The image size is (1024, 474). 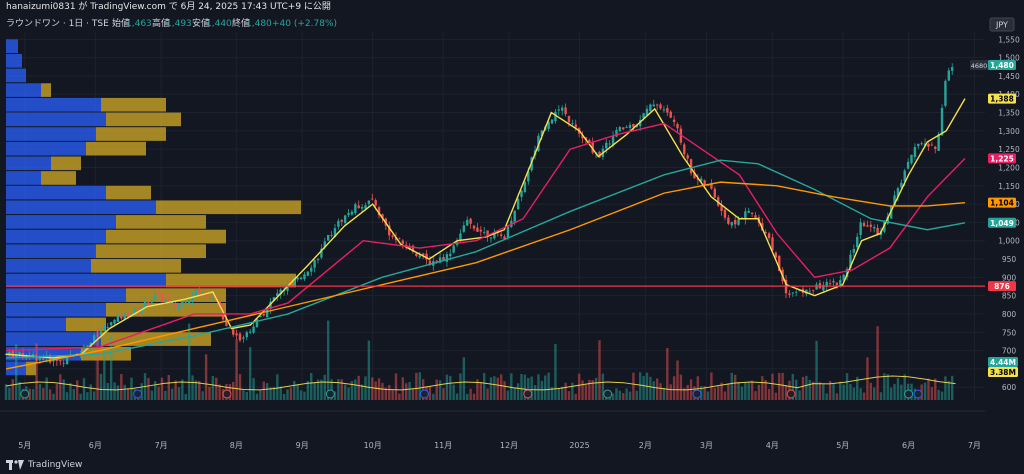 I want to click on price-tick-label: 1,000, so click(x=1009, y=241).